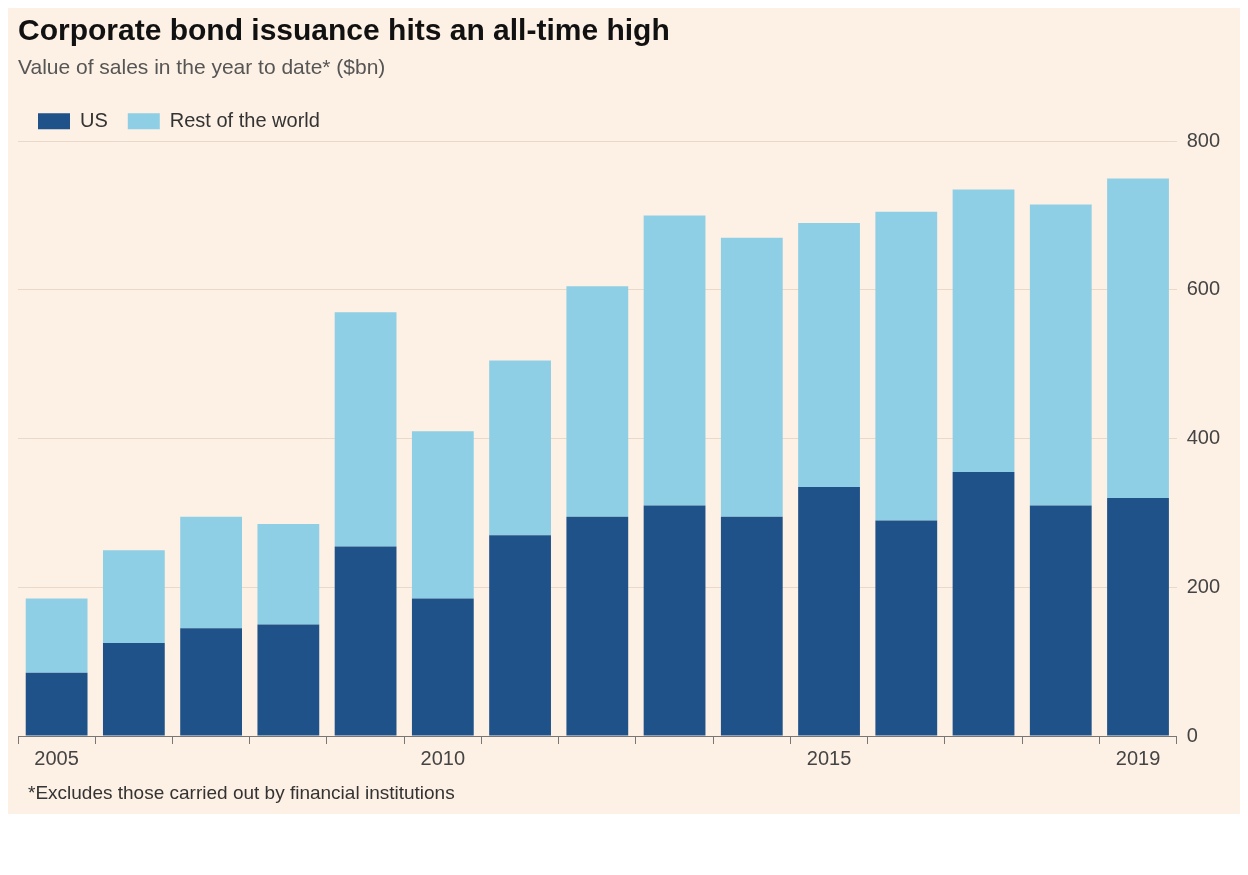 This screenshot has width=1248, height=875. Describe the element at coordinates (1203, 437) in the screenshot. I see `y-tick-label: 400` at that location.